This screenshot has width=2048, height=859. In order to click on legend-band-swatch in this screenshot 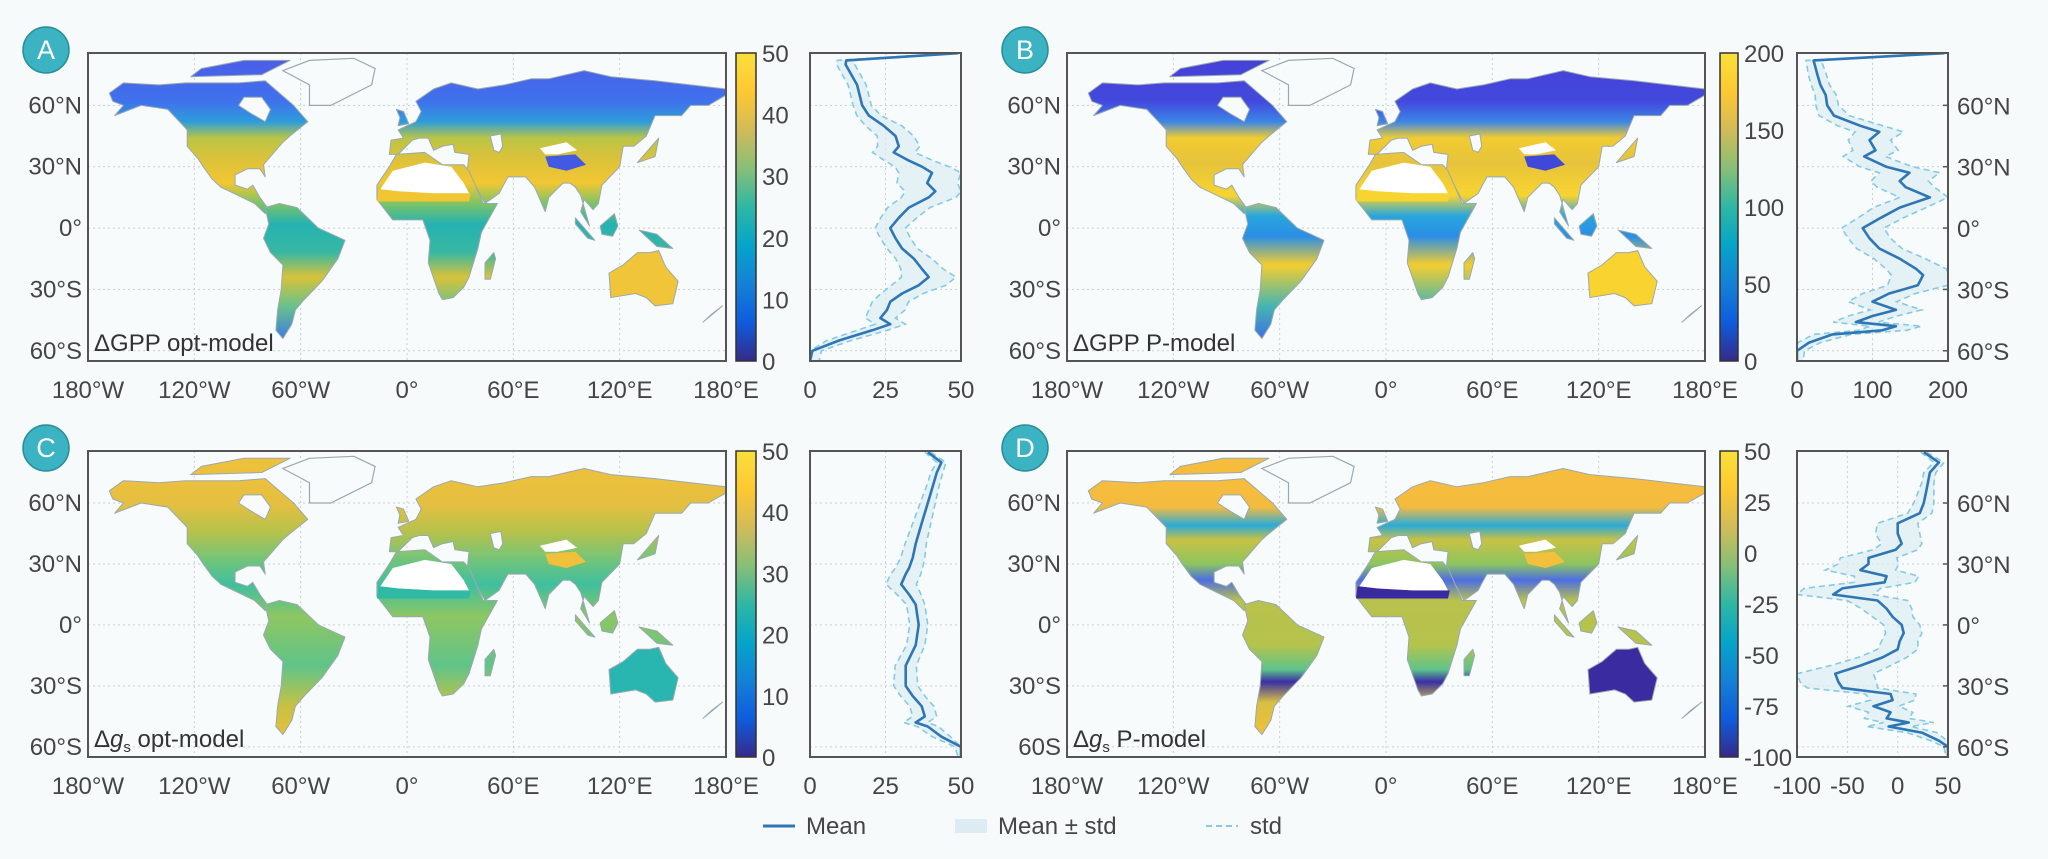, I will do `click(971, 826)`.